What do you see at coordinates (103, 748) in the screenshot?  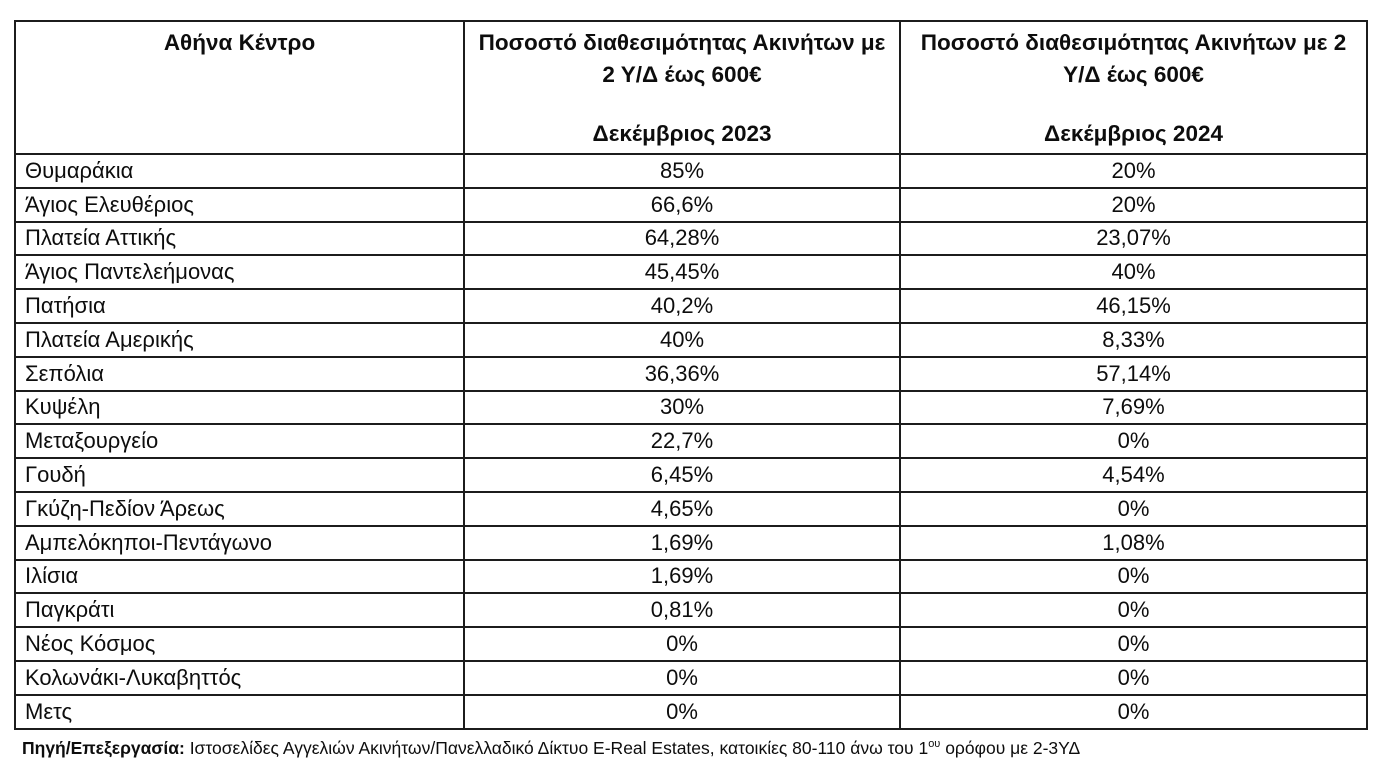 I see `source-note-label: Πηγή/Επεξεργασία:` at bounding box center [103, 748].